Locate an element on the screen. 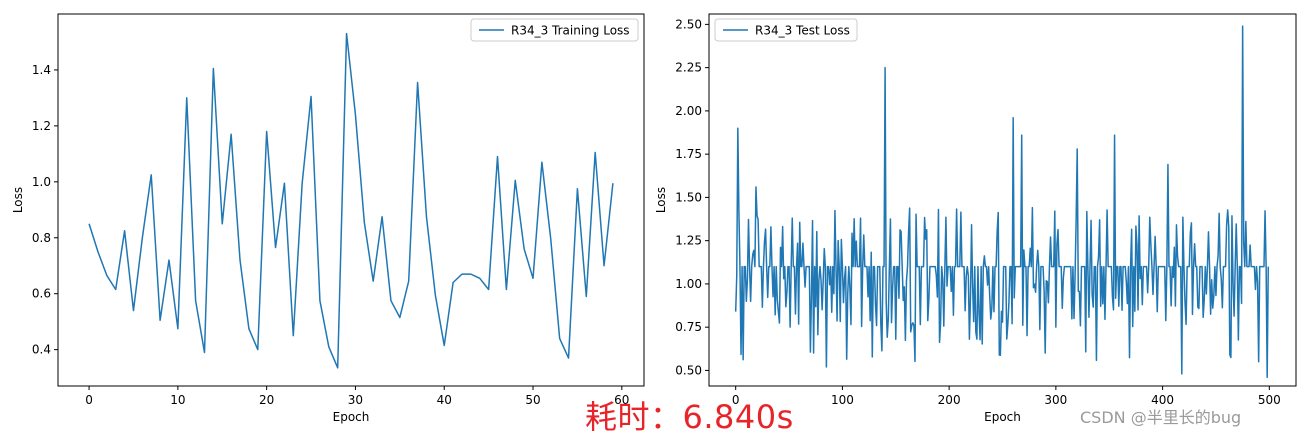  legend: R34_3 Training Loss is located at coordinates (554, 30).